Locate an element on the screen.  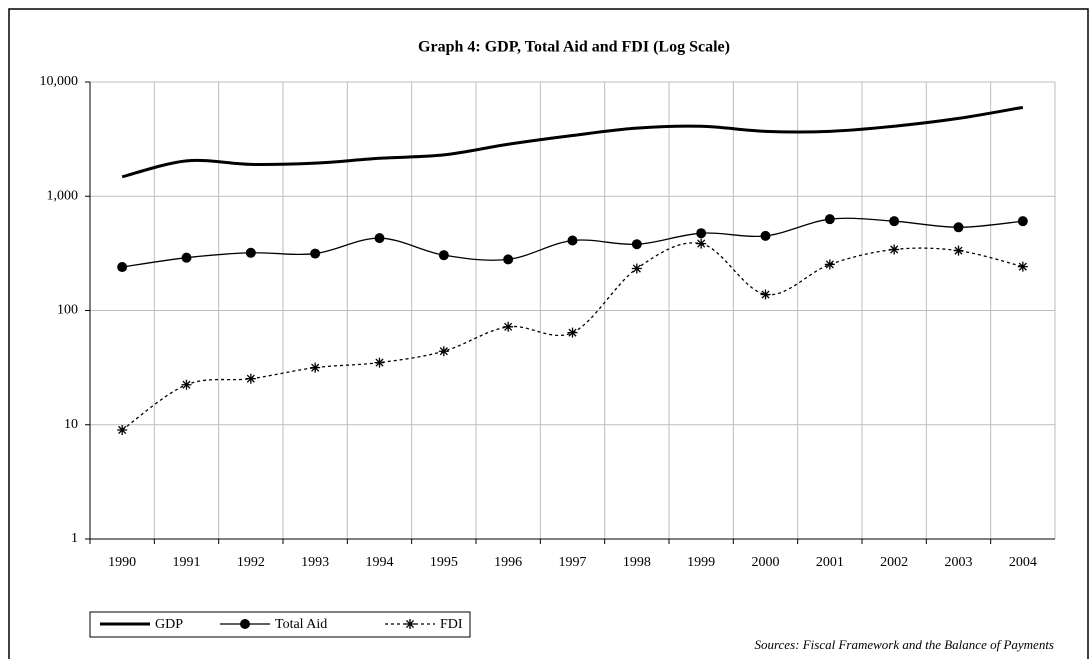
x-tick-label: 1997 is located at coordinates (573, 562).